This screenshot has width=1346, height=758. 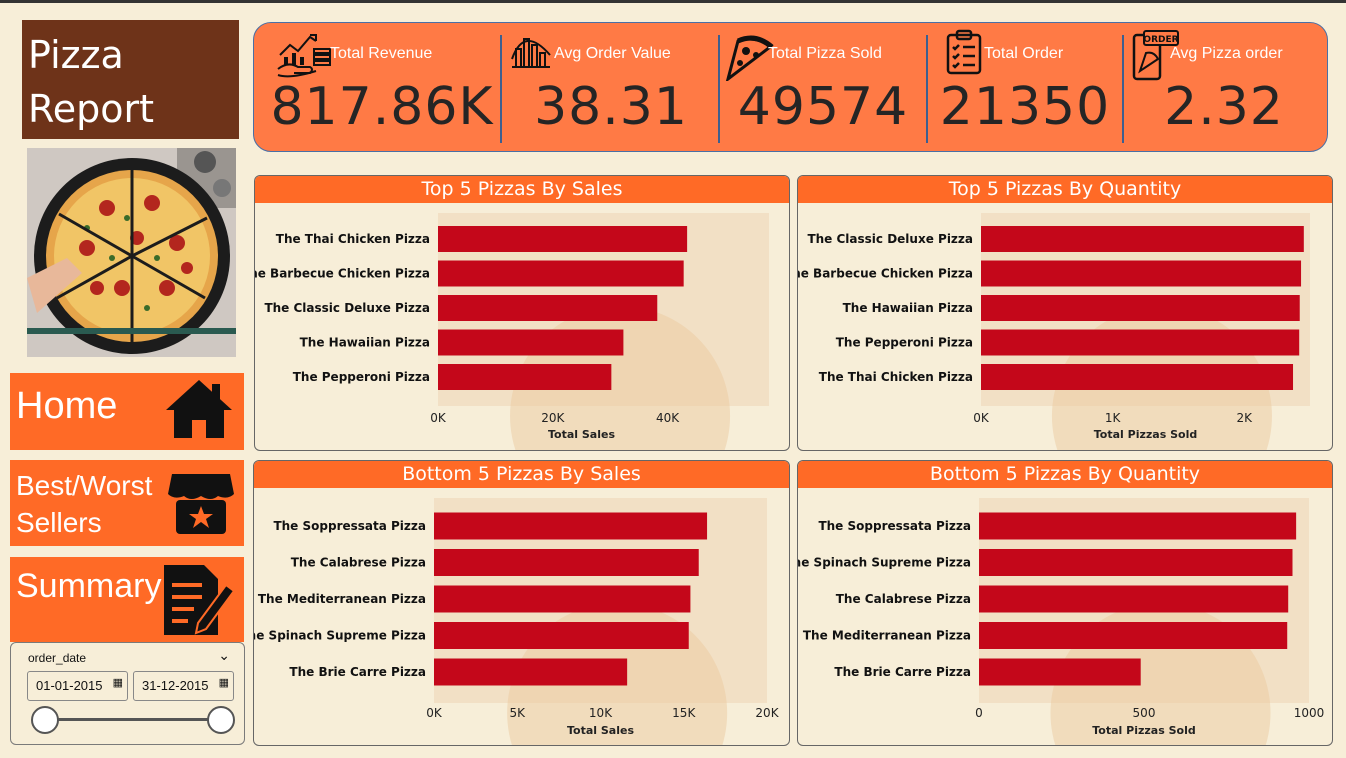 I want to click on start-date-input: 01-01-2015 ▦, so click(x=77, y=686).